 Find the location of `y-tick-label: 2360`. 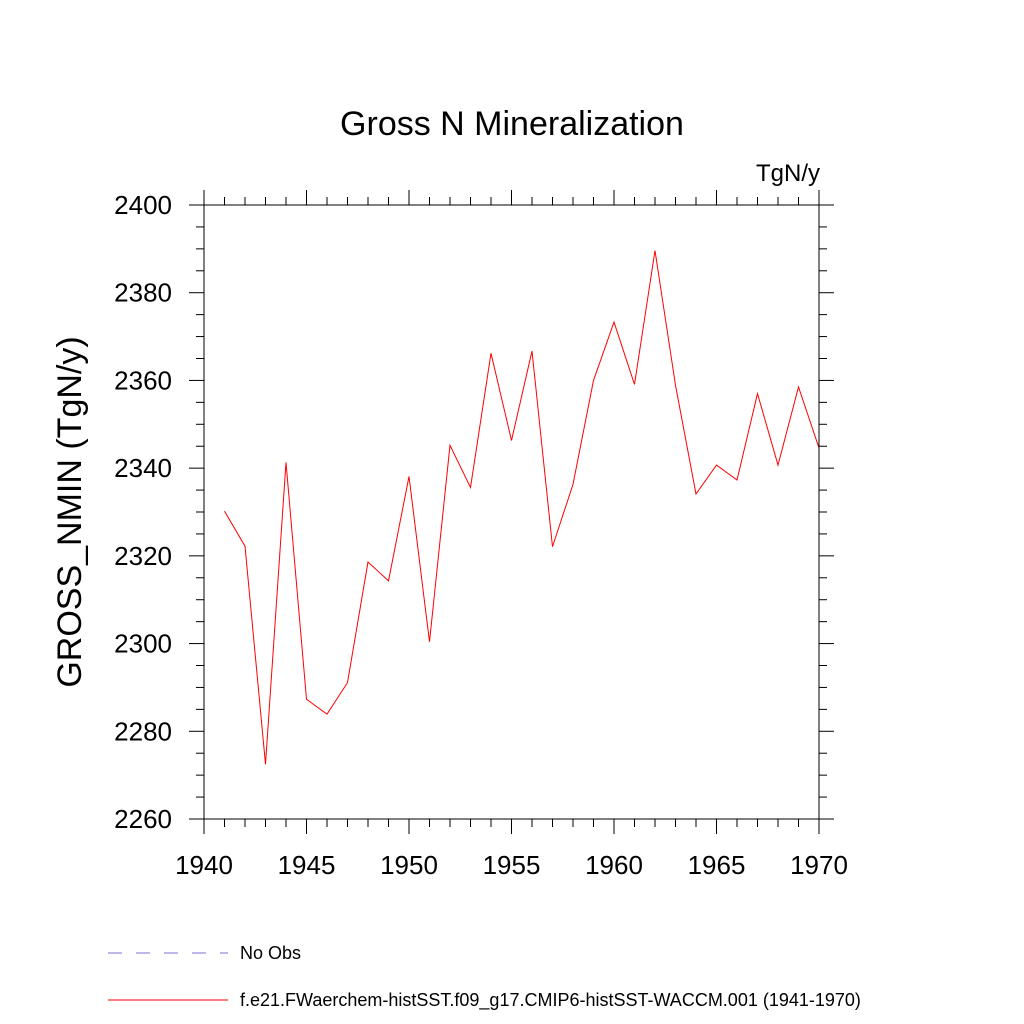

y-tick-label: 2360 is located at coordinates (143, 380).